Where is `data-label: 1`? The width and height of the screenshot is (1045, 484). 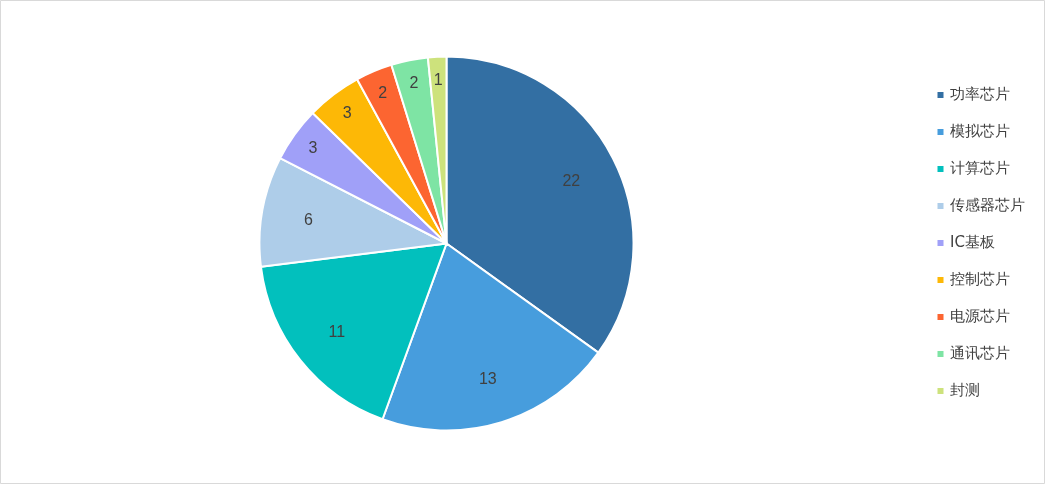
data-label: 1 is located at coordinates (438, 80).